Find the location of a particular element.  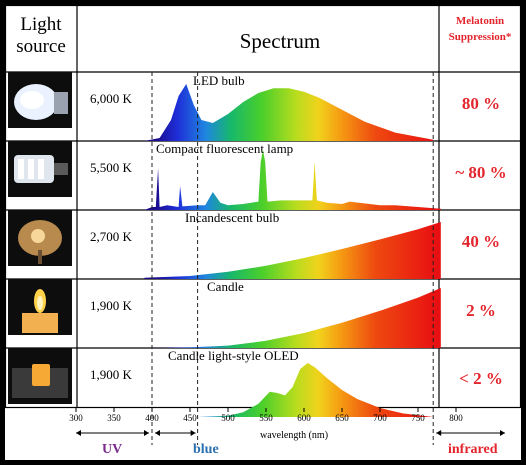

x-tick-500: 500 is located at coordinates (228, 418).